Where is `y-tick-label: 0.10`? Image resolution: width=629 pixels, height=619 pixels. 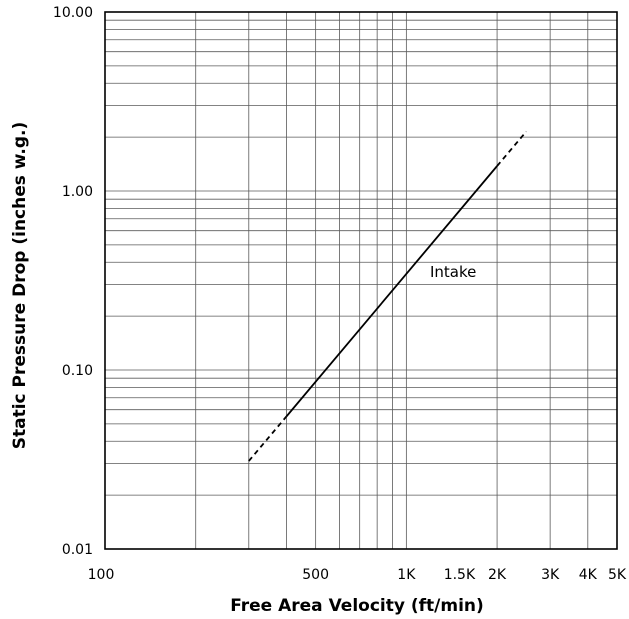 y-tick-label: 0.10 is located at coordinates (77, 371).